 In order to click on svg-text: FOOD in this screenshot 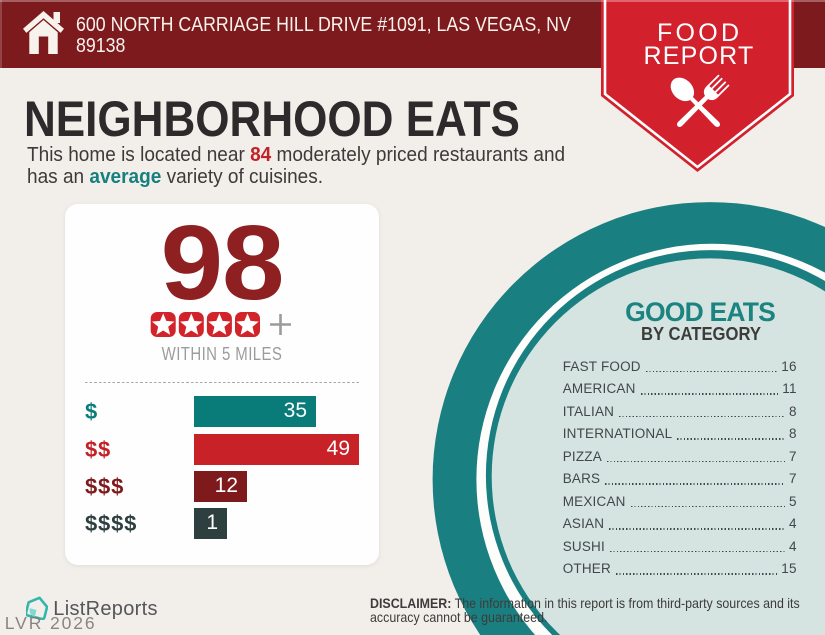, I will do `click(699, 33)`.